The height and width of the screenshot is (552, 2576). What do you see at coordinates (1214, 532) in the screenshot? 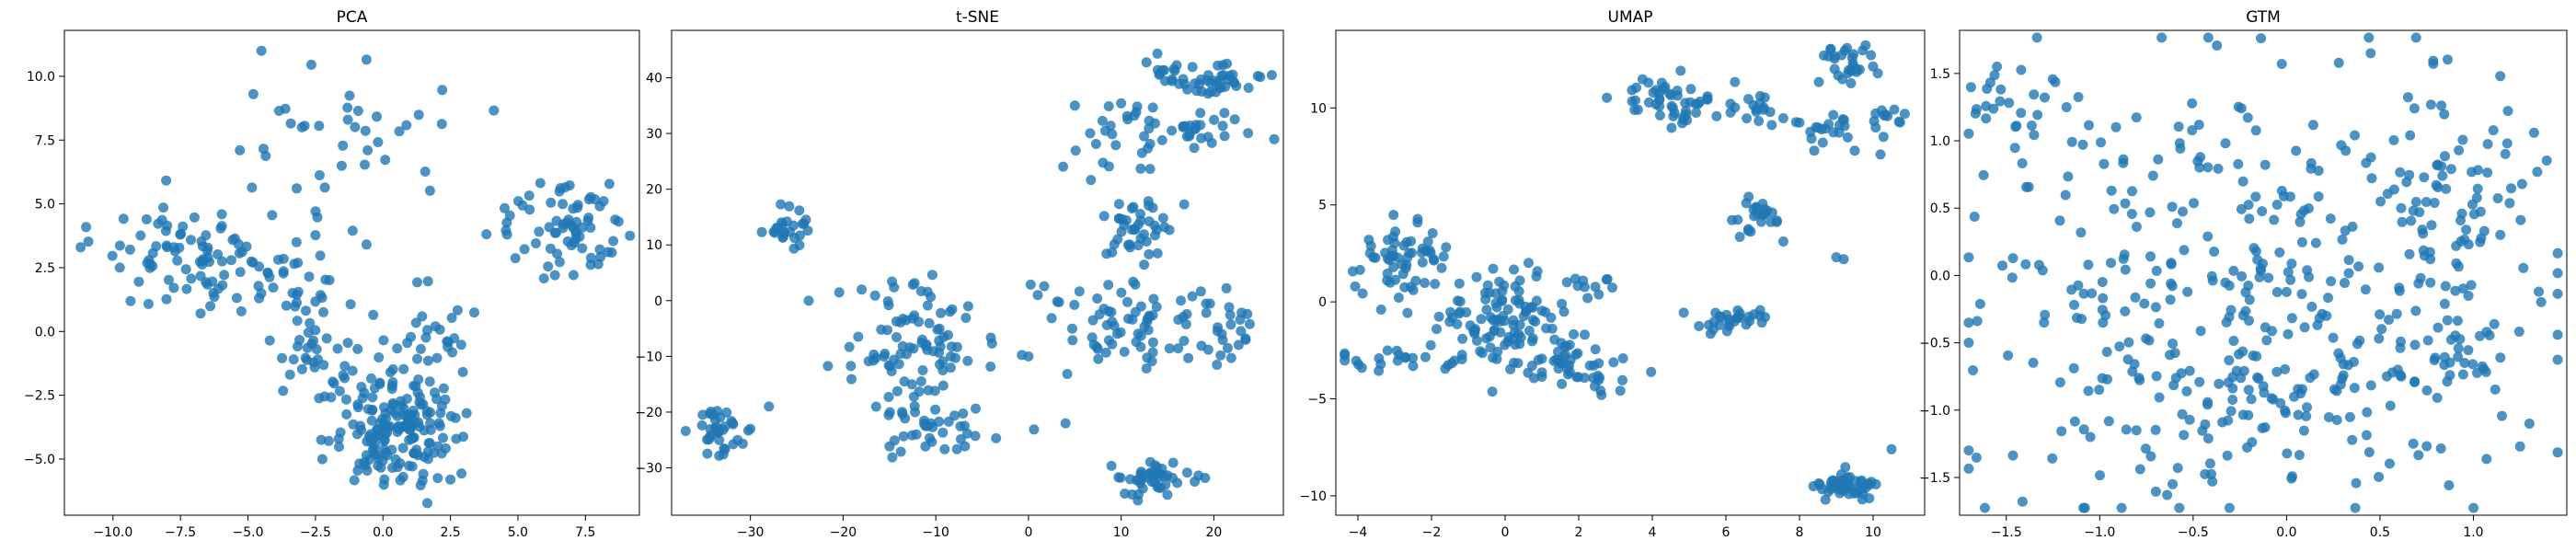
I see `x-tick-label: 20` at bounding box center [1214, 532].